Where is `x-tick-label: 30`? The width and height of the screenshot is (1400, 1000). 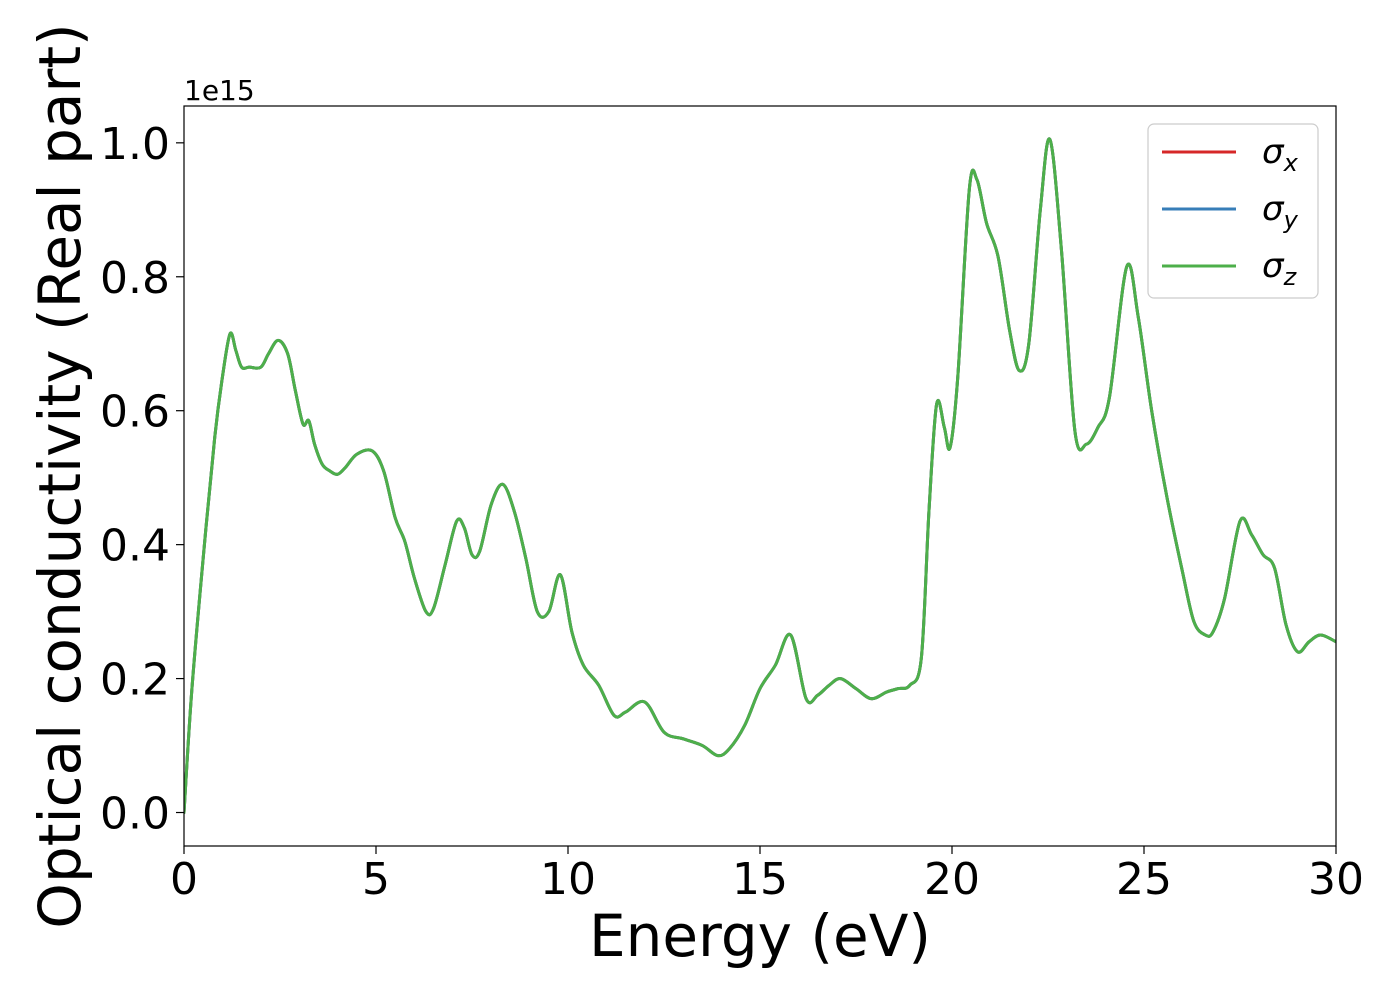 x-tick-label: 30 is located at coordinates (1336, 879).